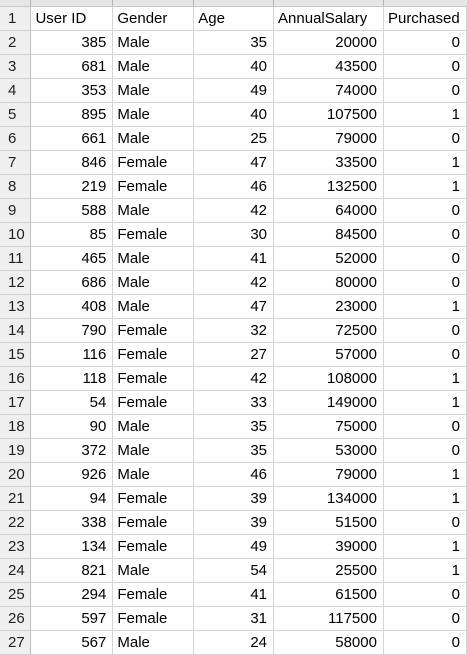 The height and width of the screenshot is (655, 467). Describe the element at coordinates (234, 594) in the screenshot. I see `table-cell: 41` at that location.